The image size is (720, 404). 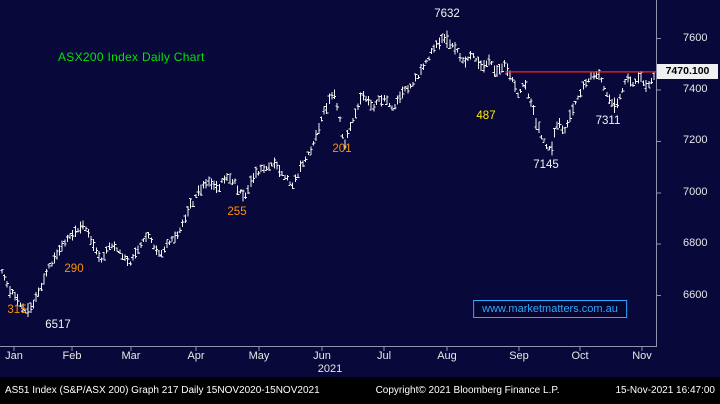 What do you see at coordinates (131, 356) in the screenshot?
I see `x-axis-month-label: Mar` at bounding box center [131, 356].